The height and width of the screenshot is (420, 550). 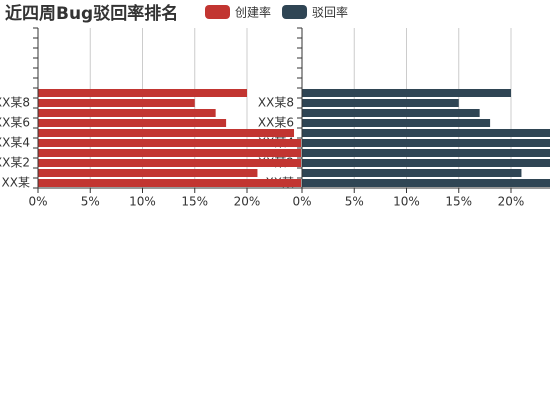 What do you see at coordinates (330, 12) in the screenshot?
I see `legend-label: 驳回率` at bounding box center [330, 12].